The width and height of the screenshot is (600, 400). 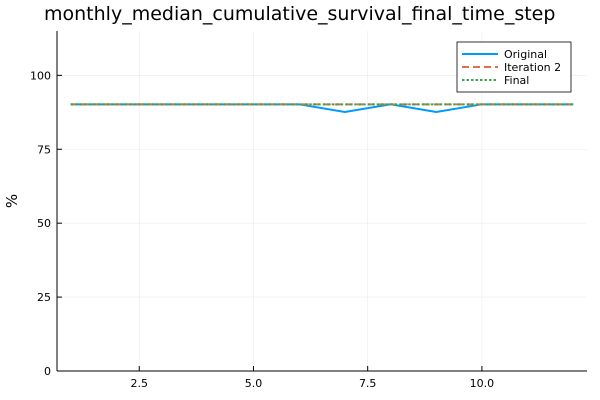 I want to click on x-tick-label: 7.5, so click(x=368, y=383).